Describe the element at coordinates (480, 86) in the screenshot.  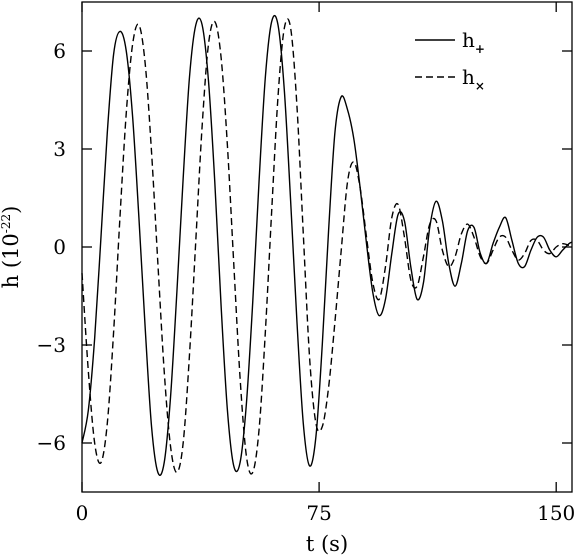
I see `legend-label-h-cross-subscript: ×` at that location.